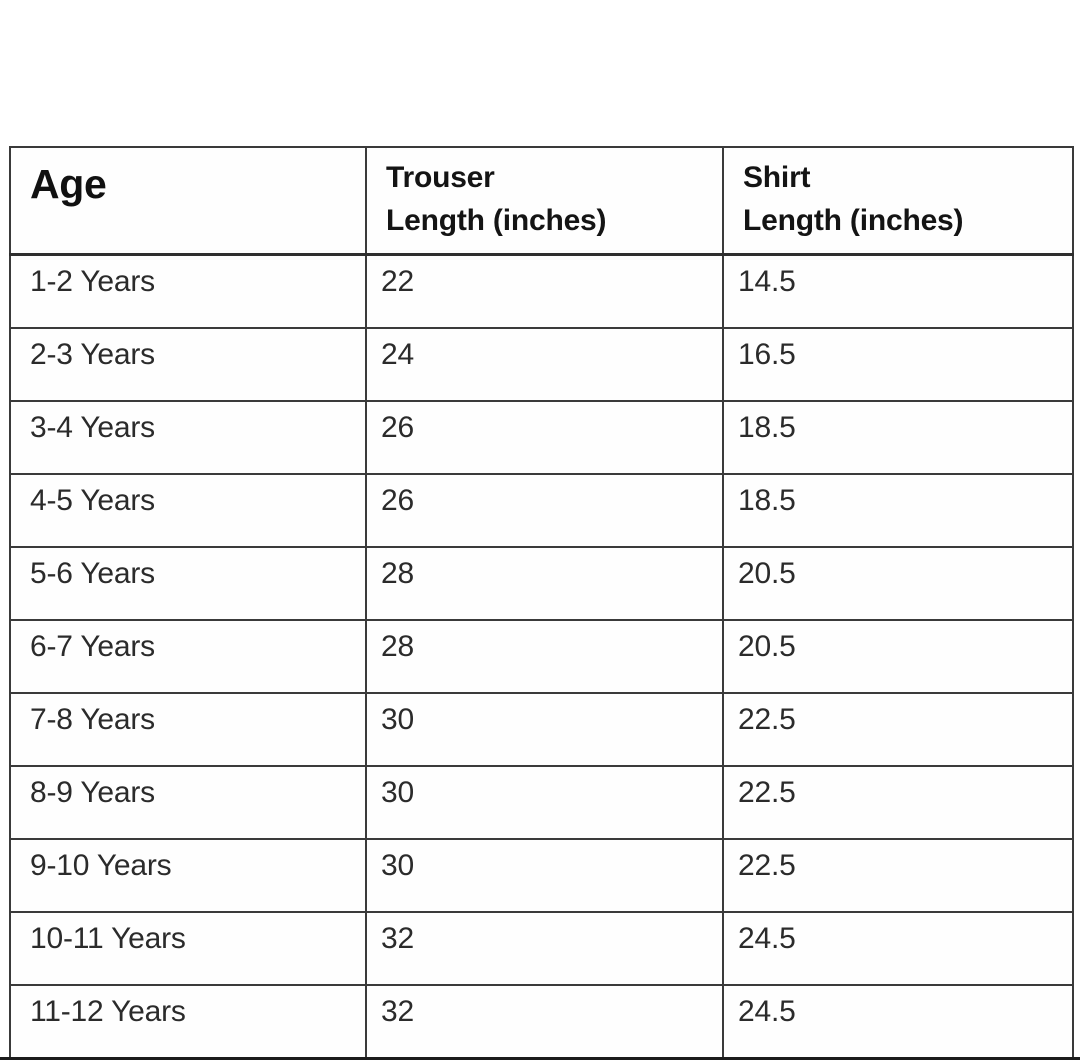 The image size is (1080, 1061). What do you see at coordinates (777, 177) in the screenshot?
I see `column-header-shirt-line1: Shirt` at bounding box center [777, 177].